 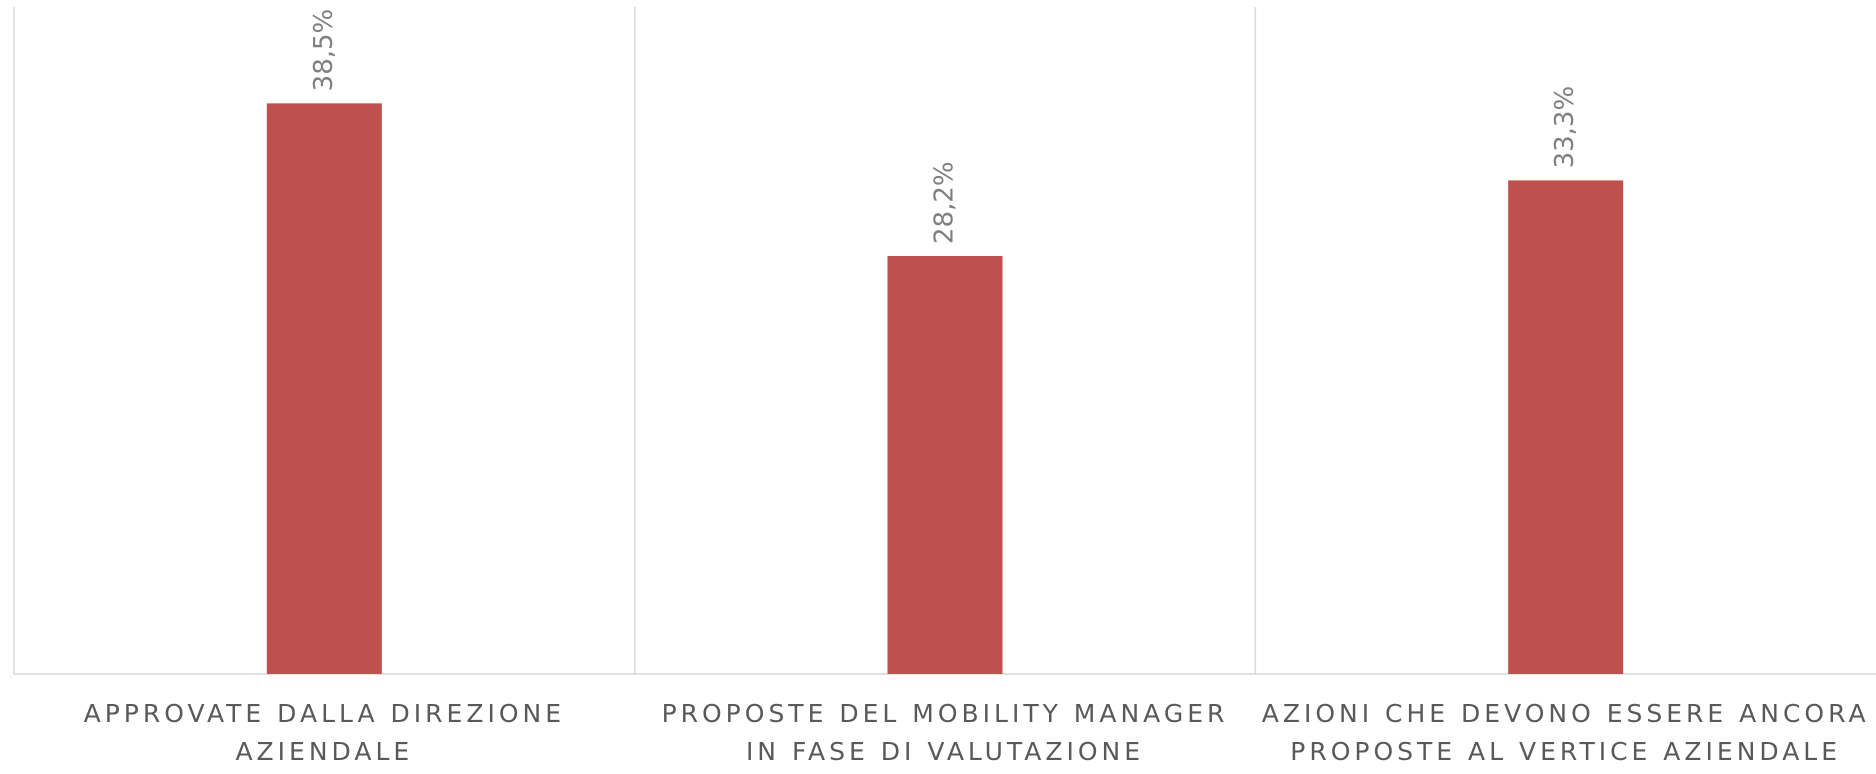 I want to click on value-label: 28,2%, so click(x=945, y=202).